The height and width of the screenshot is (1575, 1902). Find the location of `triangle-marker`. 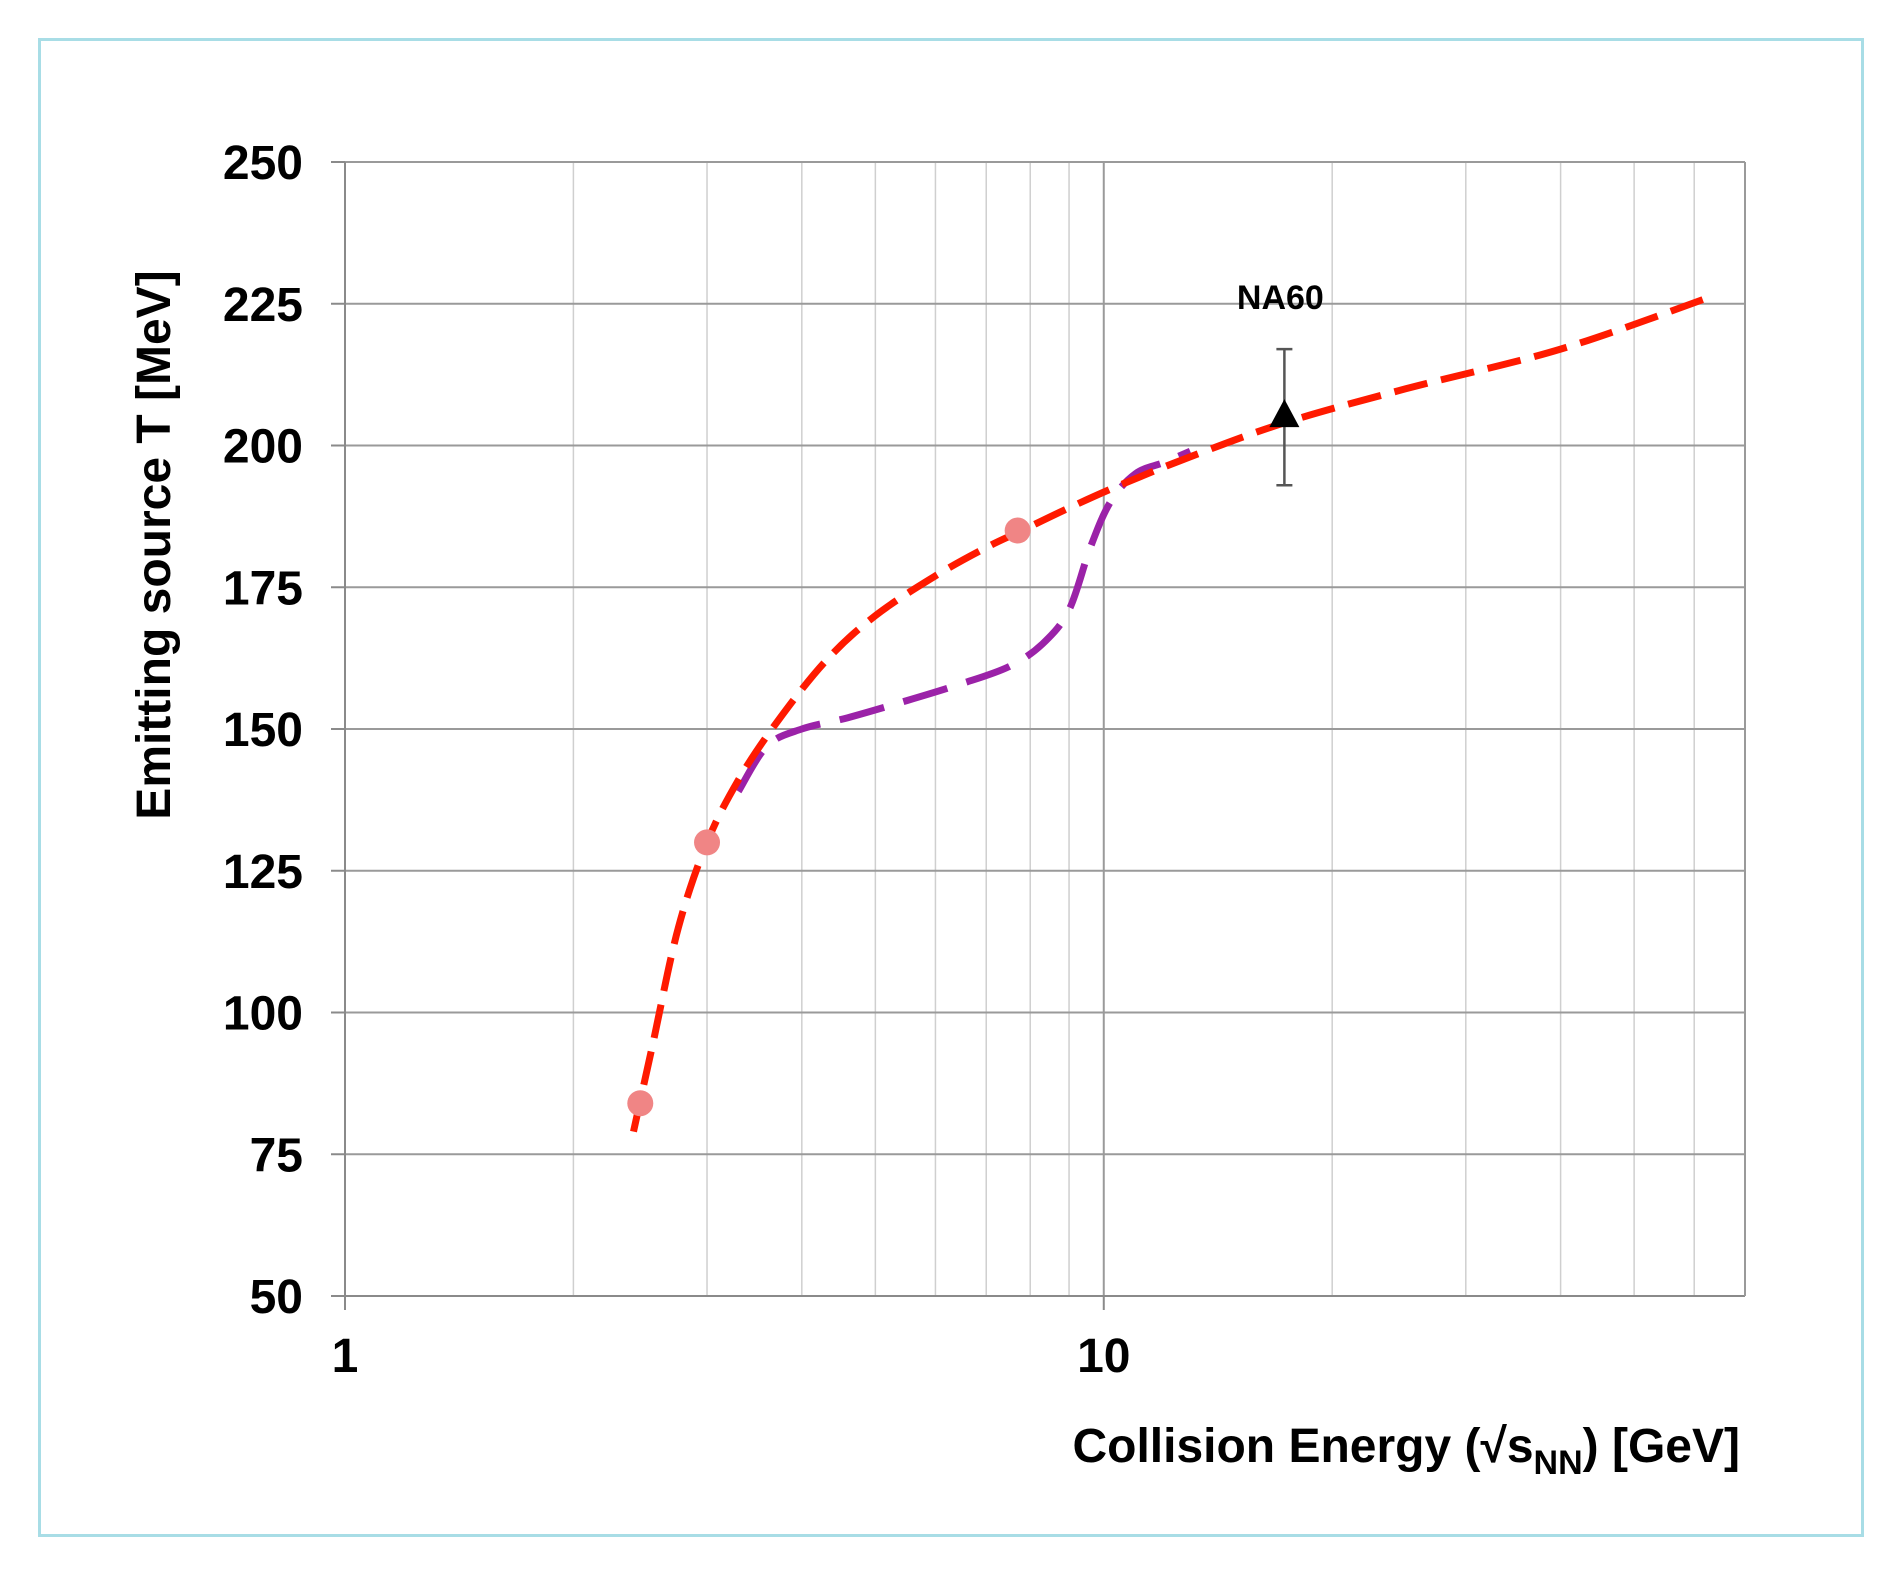

triangle-marker is located at coordinates (1284, 413).